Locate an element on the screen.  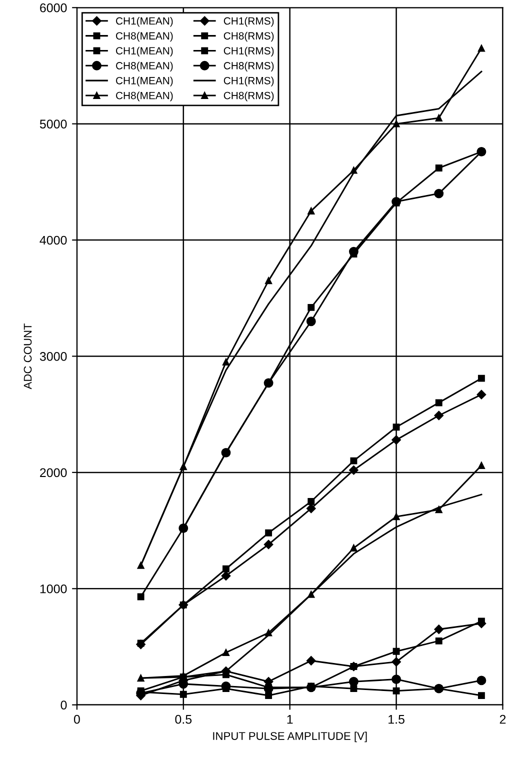
x-tick-label: 1 is located at coordinates (290, 719).